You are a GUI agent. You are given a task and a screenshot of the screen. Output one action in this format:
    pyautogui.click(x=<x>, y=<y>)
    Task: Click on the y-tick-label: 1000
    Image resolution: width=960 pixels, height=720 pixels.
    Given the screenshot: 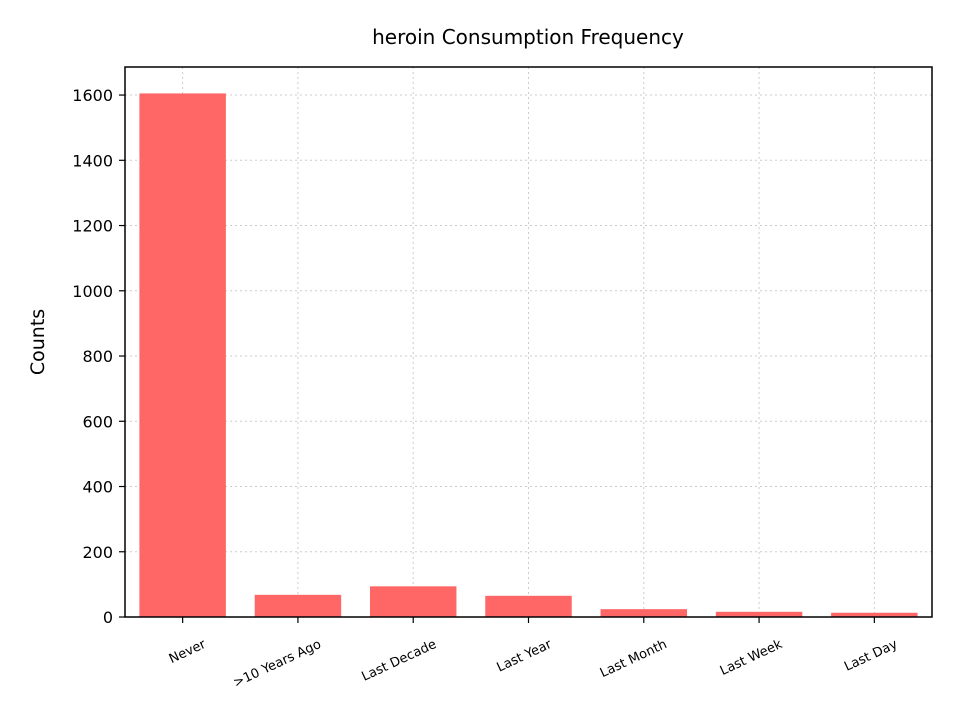 What is the action you would take?
    pyautogui.click(x=92, y=291)
    